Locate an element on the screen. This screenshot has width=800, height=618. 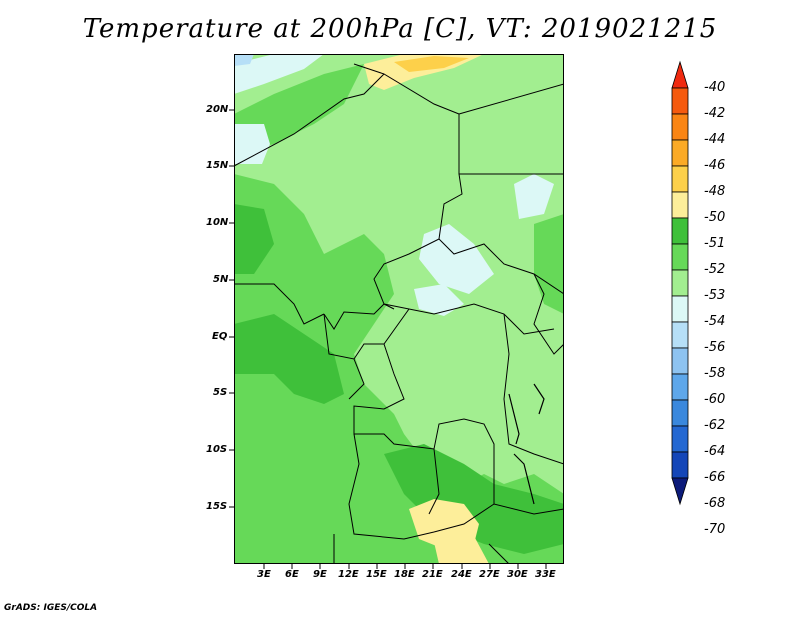
legend-label: -58 is located at coordinates (715, 373).